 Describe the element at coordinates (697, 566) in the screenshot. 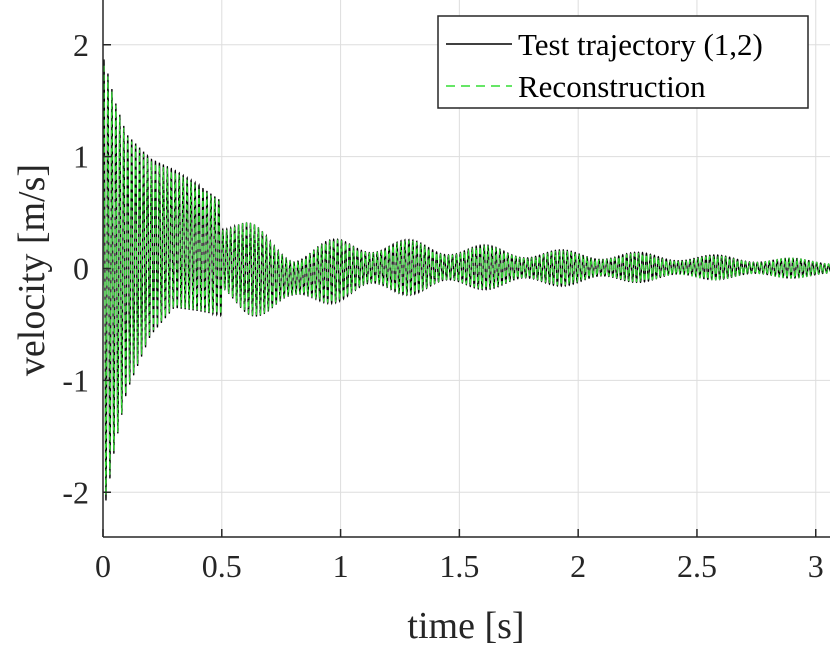

I see `x-tick-label-5: 2.5` at that location.